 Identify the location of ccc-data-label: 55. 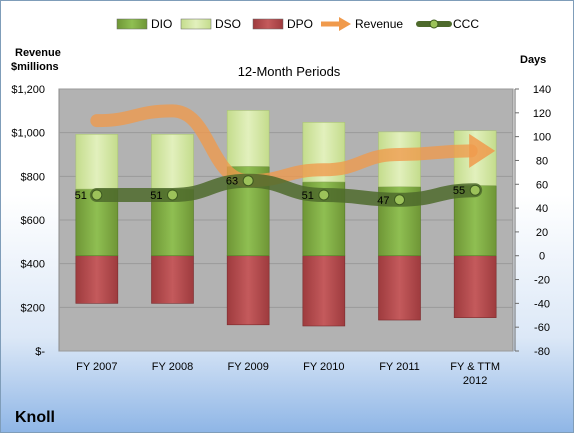
(459, 191).